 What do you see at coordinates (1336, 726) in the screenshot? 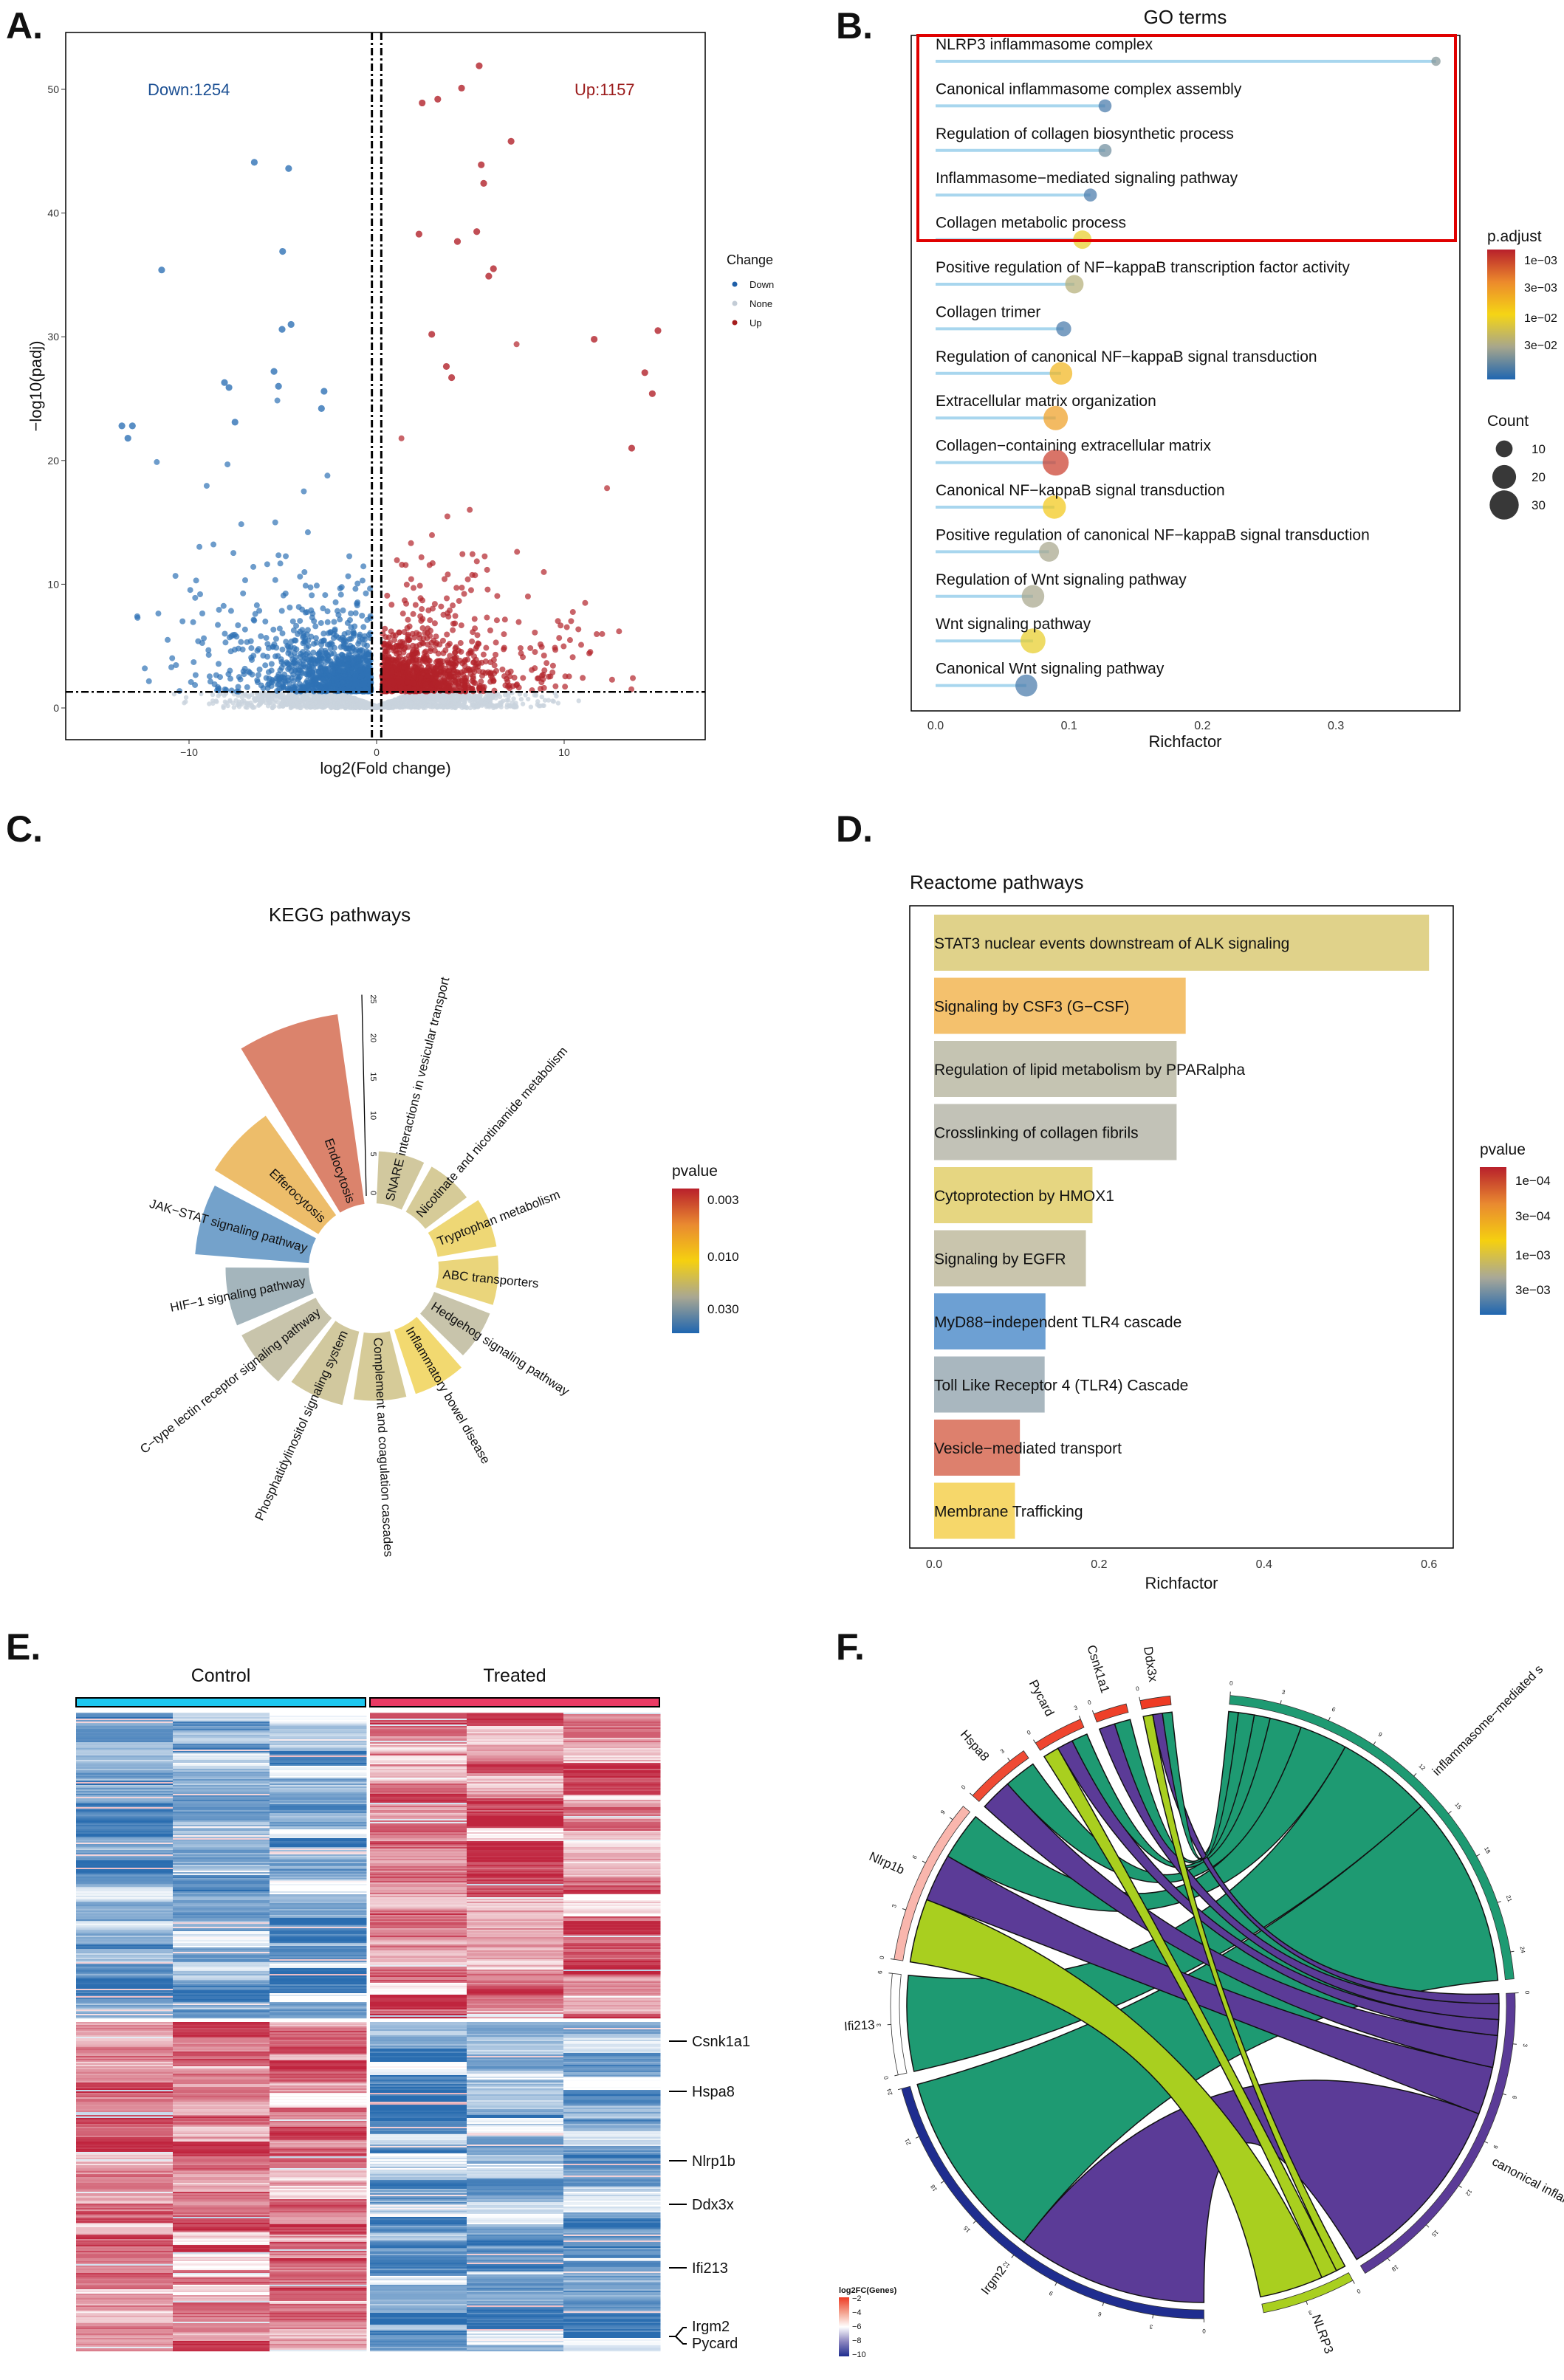
I see `x-tick-label: 0.3` at bounding box center [1336, 726].